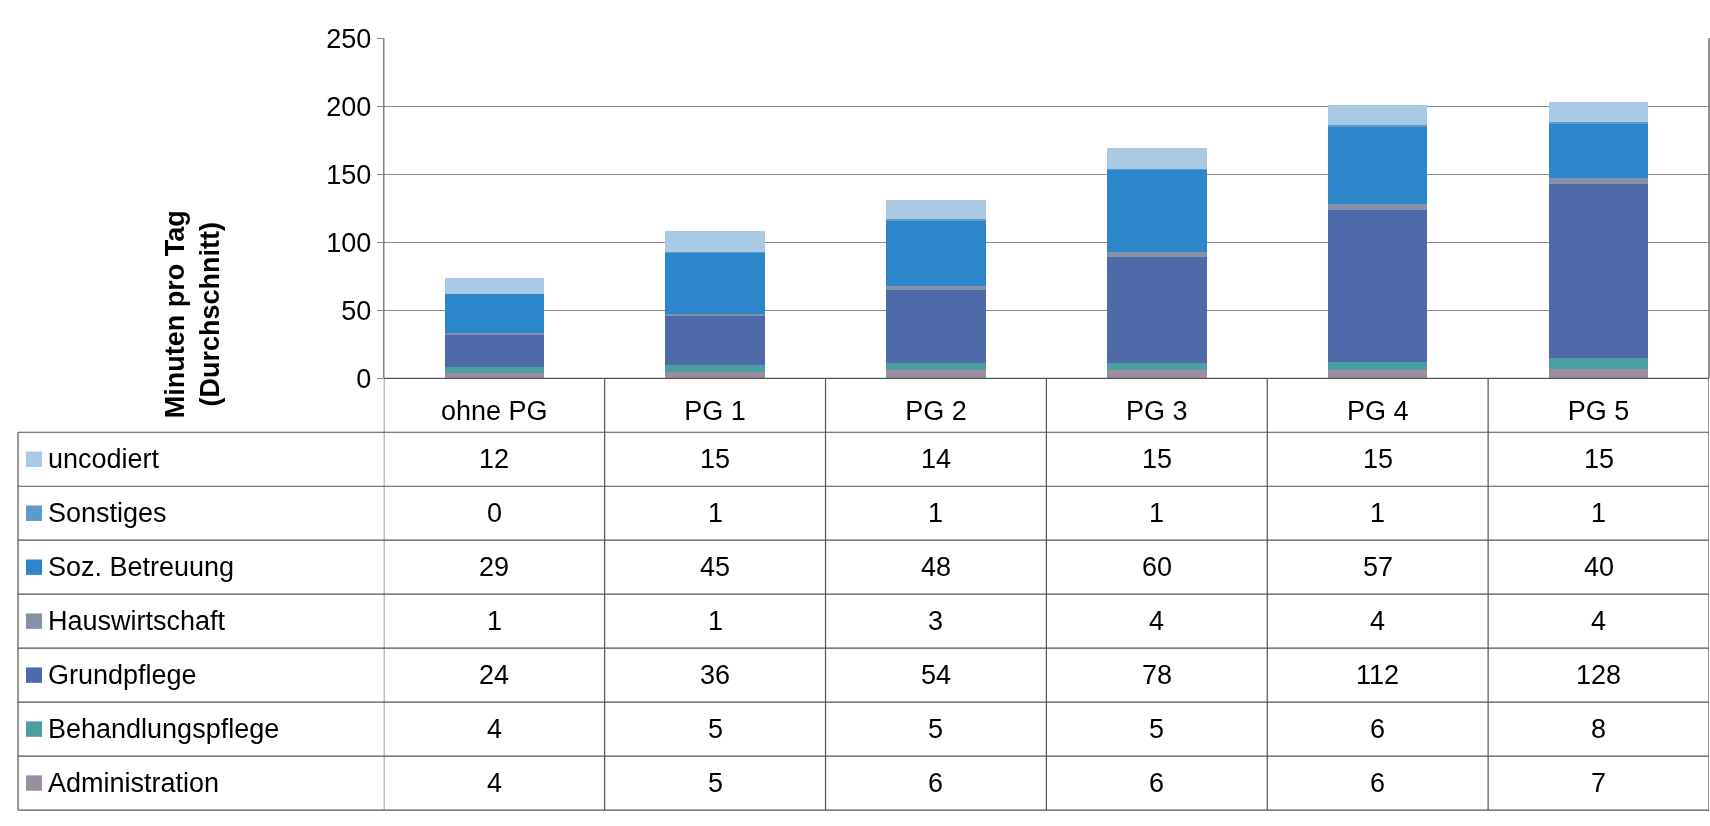  What do you see at coordinates (349, 106) in the screenshot?
I see `y-tick-label: 200` at bounding box center [349, 106].